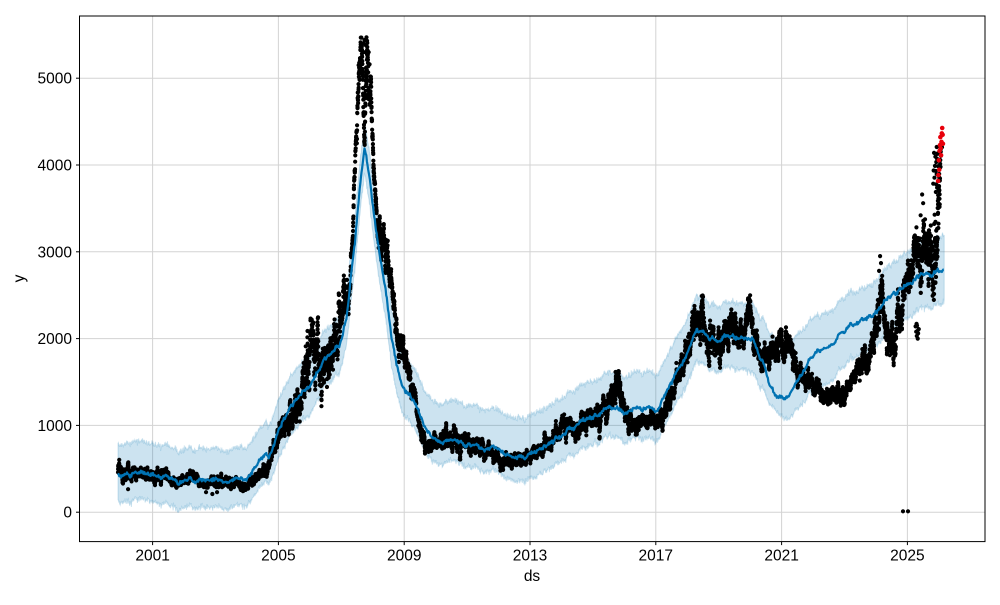  What do you see at coordinates (907, 556) in the screenshot?
I see `svg-text: 2025` at bounding box center [907, 556].